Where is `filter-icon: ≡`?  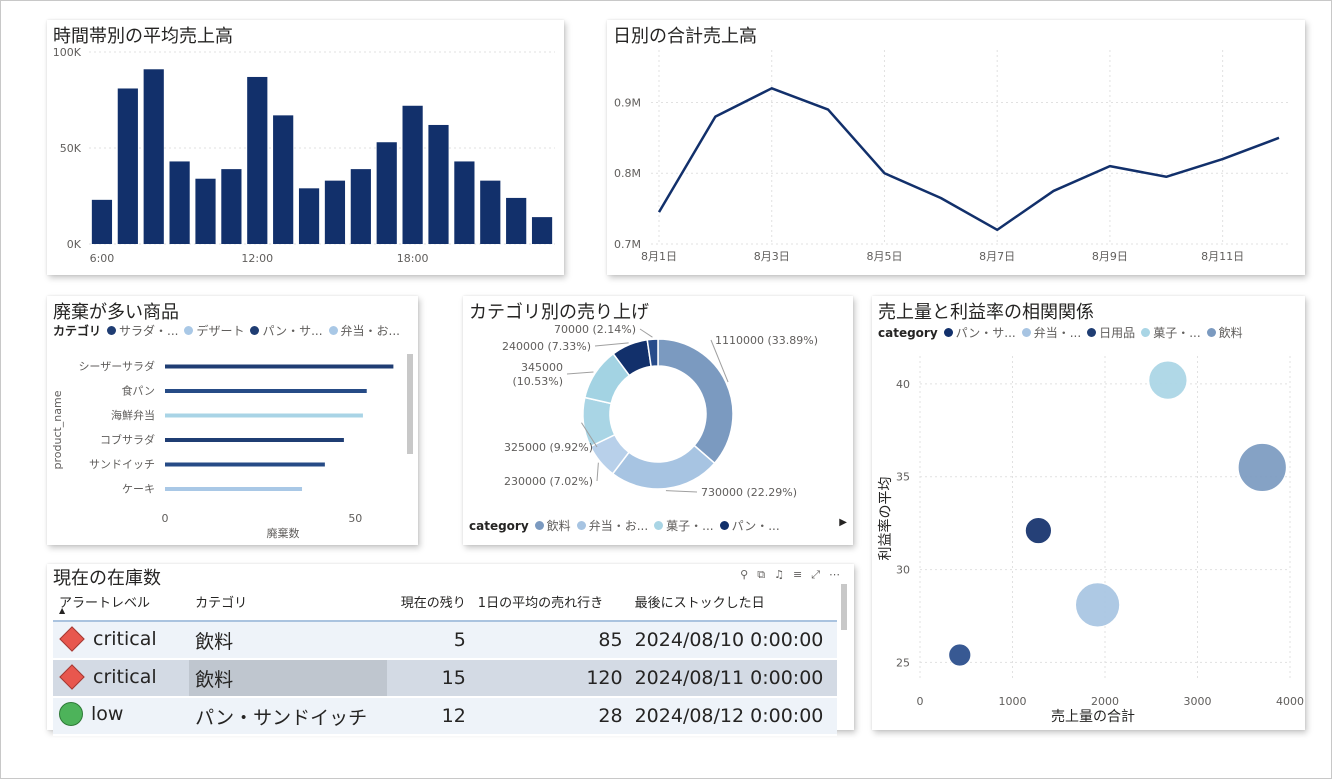
filter-icon: ≡ is located at coordinates (797, 574).